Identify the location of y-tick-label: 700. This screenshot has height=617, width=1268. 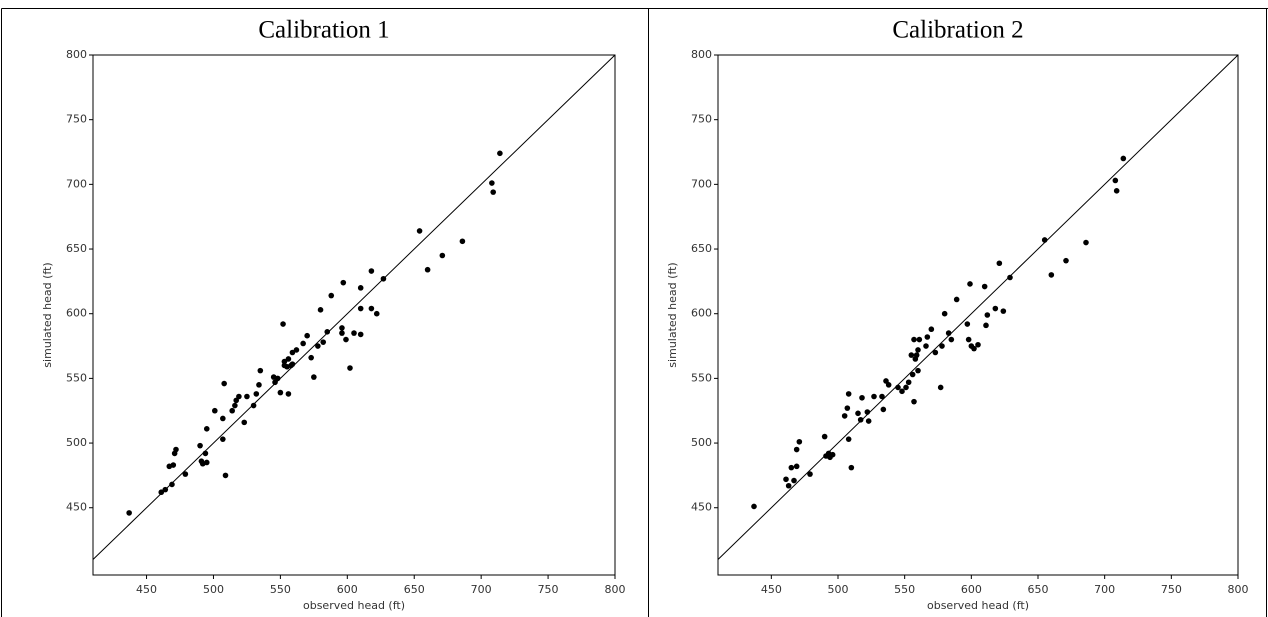
(701, 183).